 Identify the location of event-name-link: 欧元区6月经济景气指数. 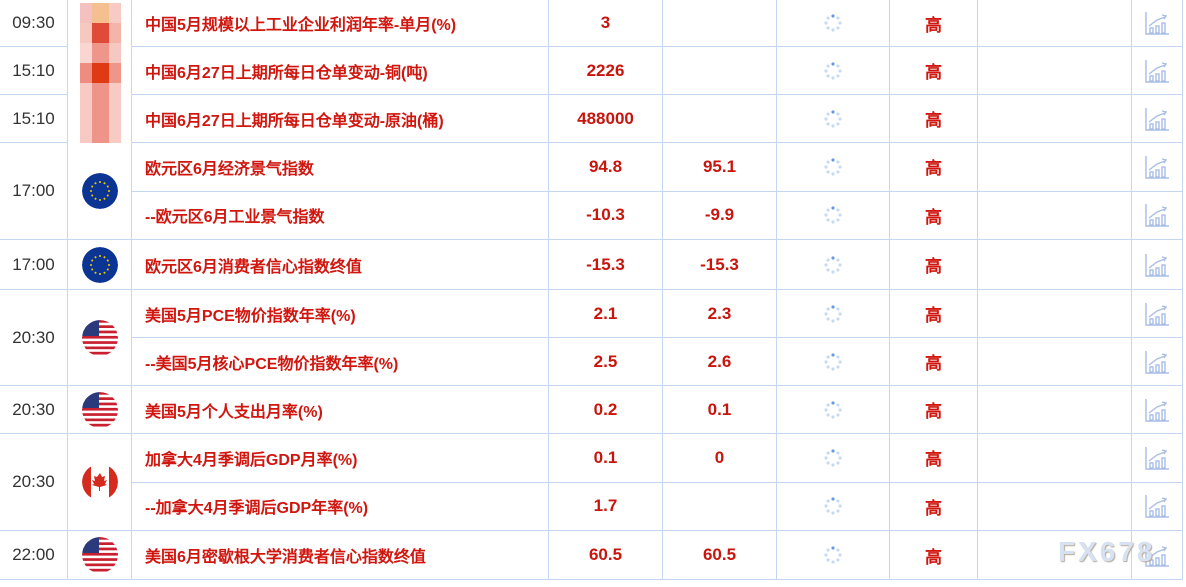
(340, 167).